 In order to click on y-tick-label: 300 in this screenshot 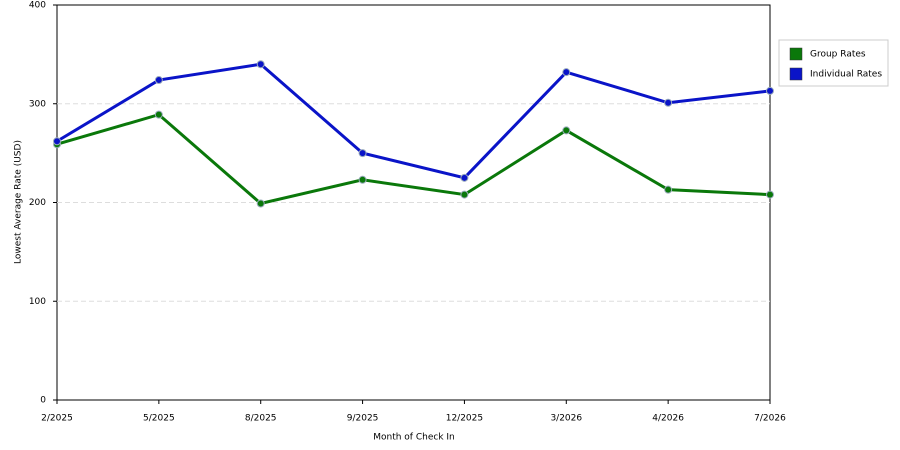, I will do `click(37, 104)`.